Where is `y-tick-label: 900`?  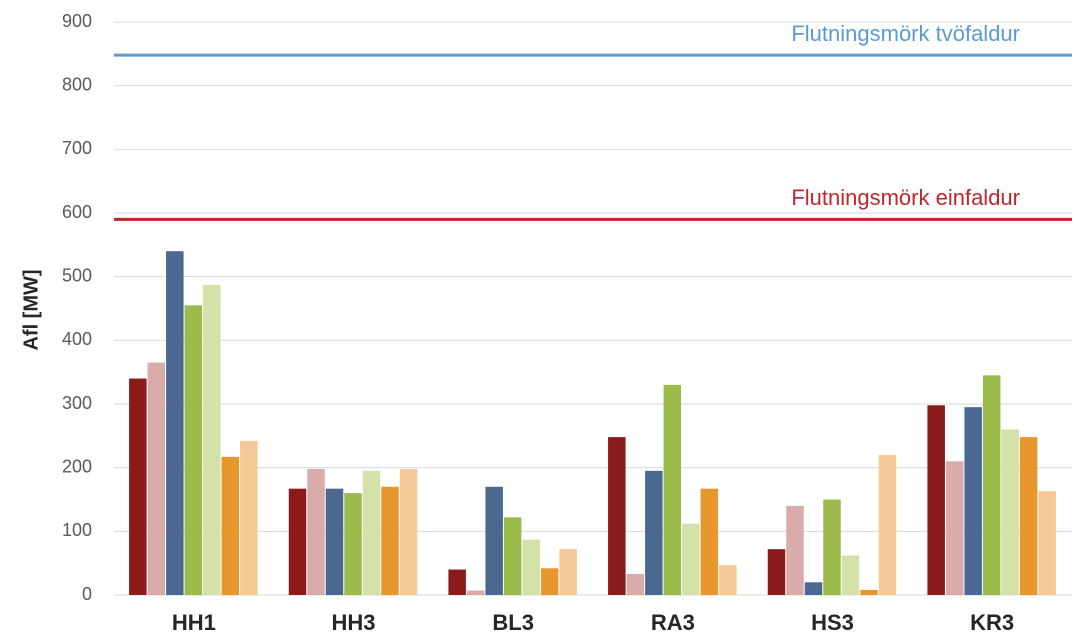 y-tick-label: 900 is located at coordinates (77, 21).